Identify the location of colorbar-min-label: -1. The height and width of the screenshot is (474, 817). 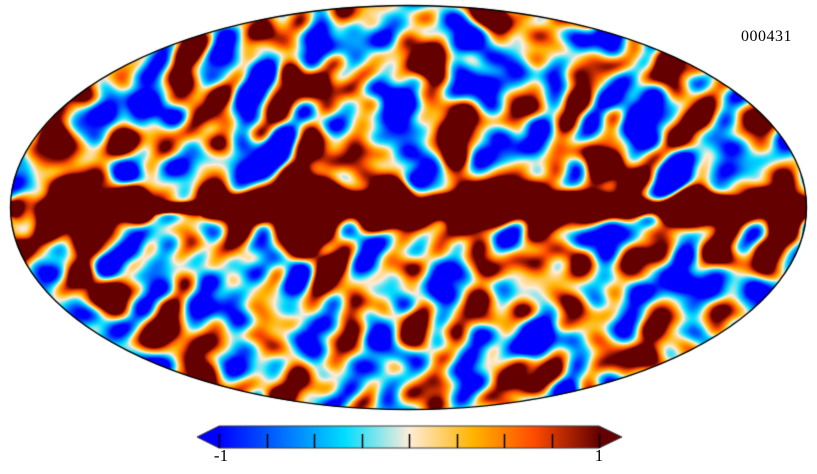
(221, 455).